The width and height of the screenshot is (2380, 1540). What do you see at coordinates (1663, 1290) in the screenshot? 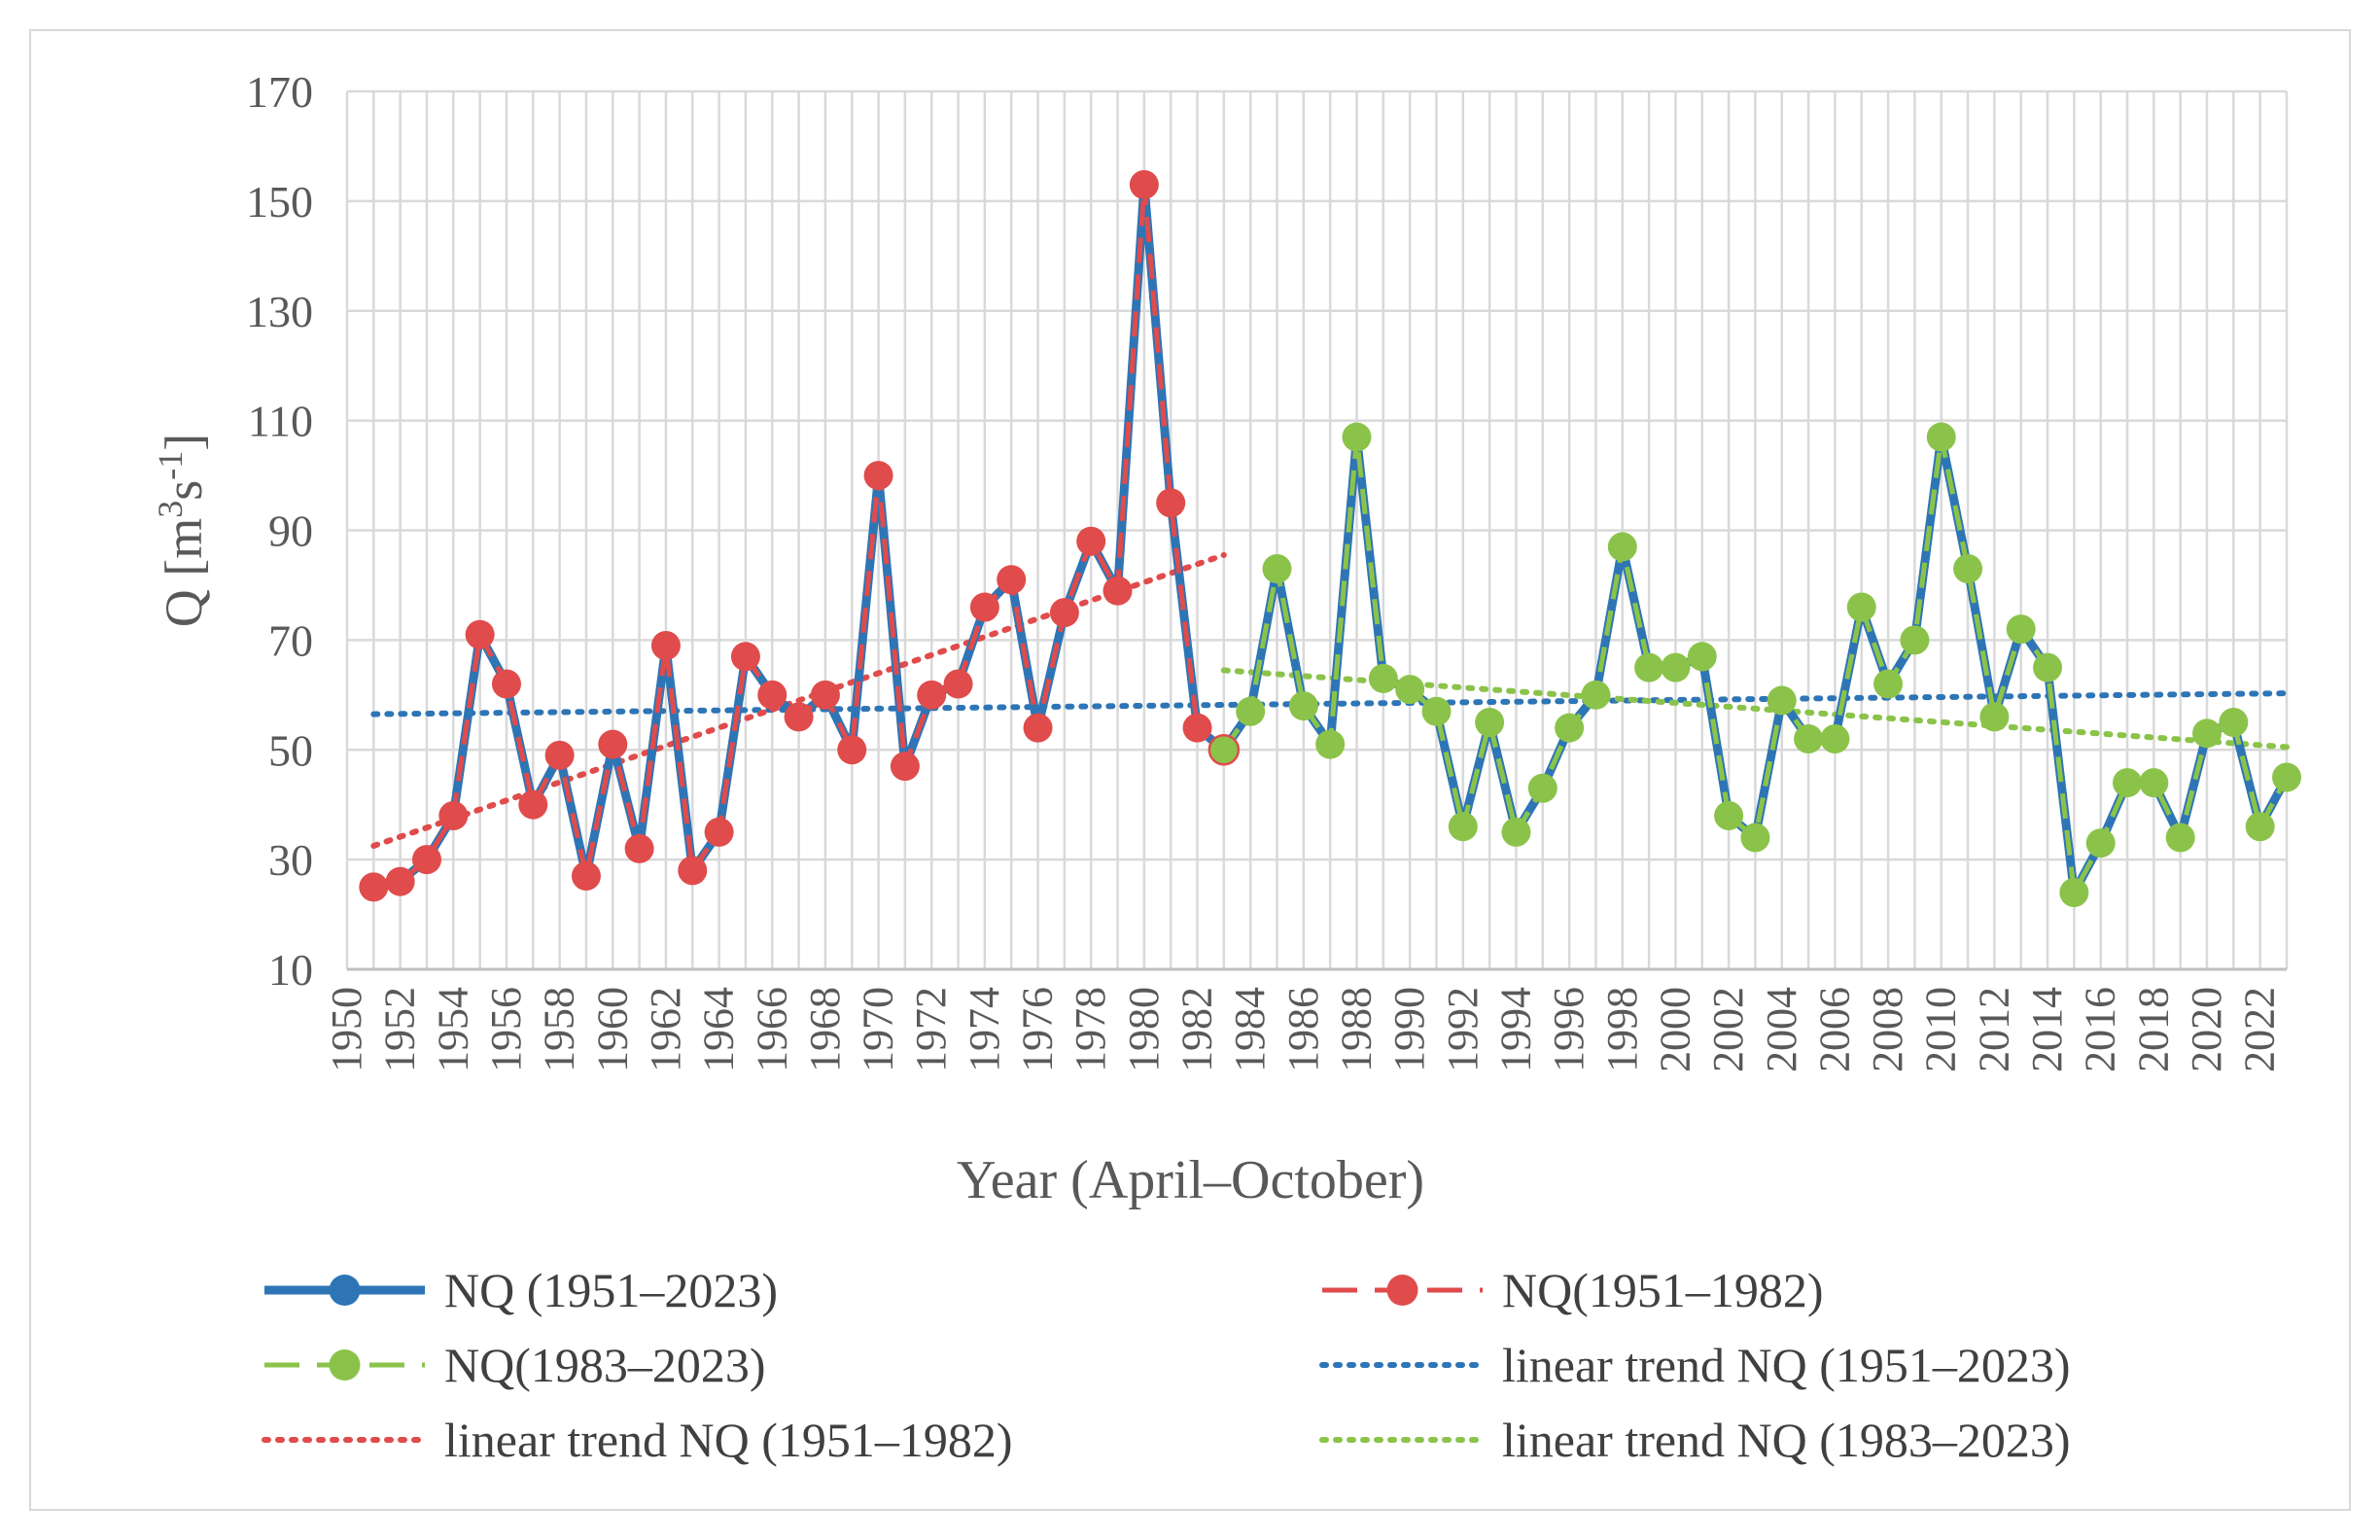
I see `legend-label: NQ(1951–1982)` at bounding box center [1663, 1290].